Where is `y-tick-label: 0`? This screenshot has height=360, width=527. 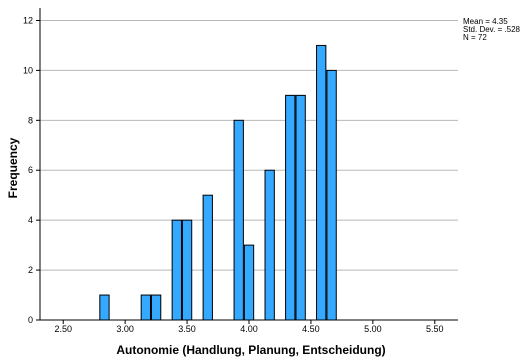 y-tick-label: 0 is located at coordinates (30, 320).